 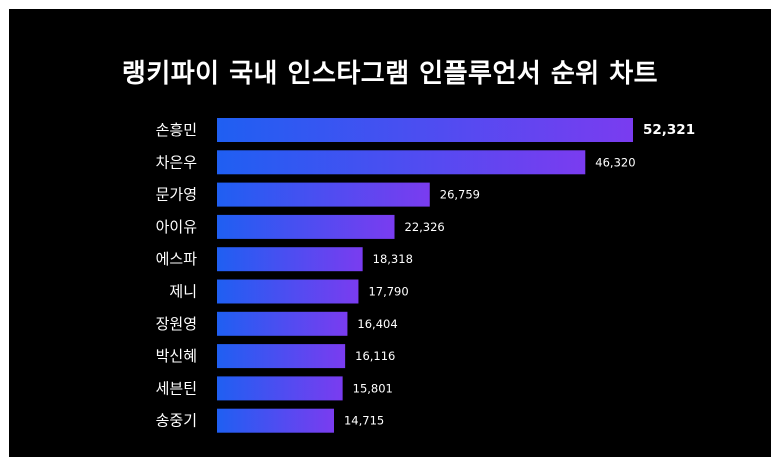 I want to click on value-label: 18,318, so click(x=393, y=259).